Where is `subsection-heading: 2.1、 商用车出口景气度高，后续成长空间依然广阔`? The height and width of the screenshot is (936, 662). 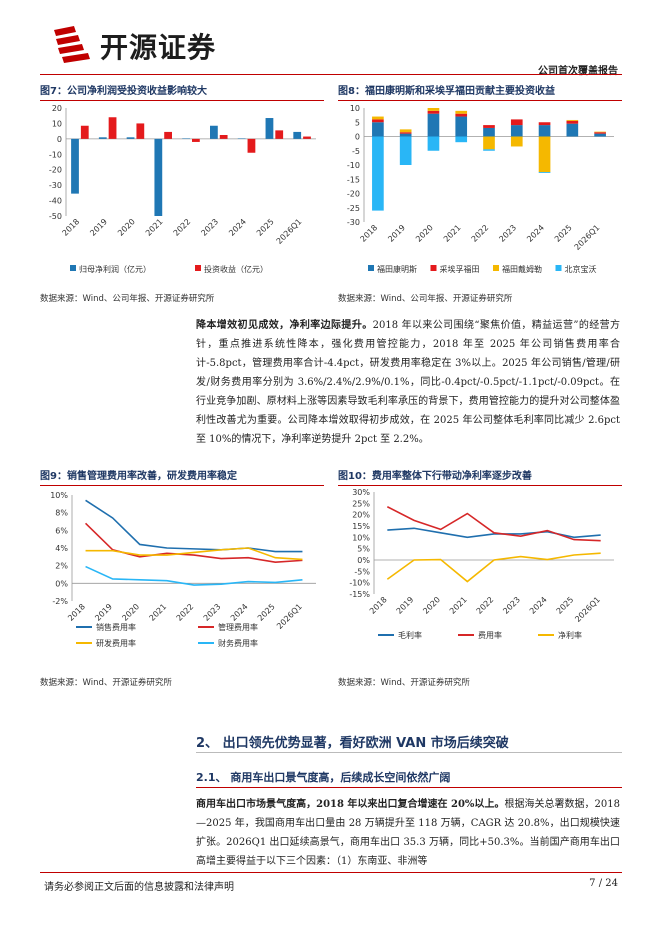 subsection-heading: 2.1、 商用车出口景气度高，后续成长空间依然广阔 is located at coordinates (323, 777).